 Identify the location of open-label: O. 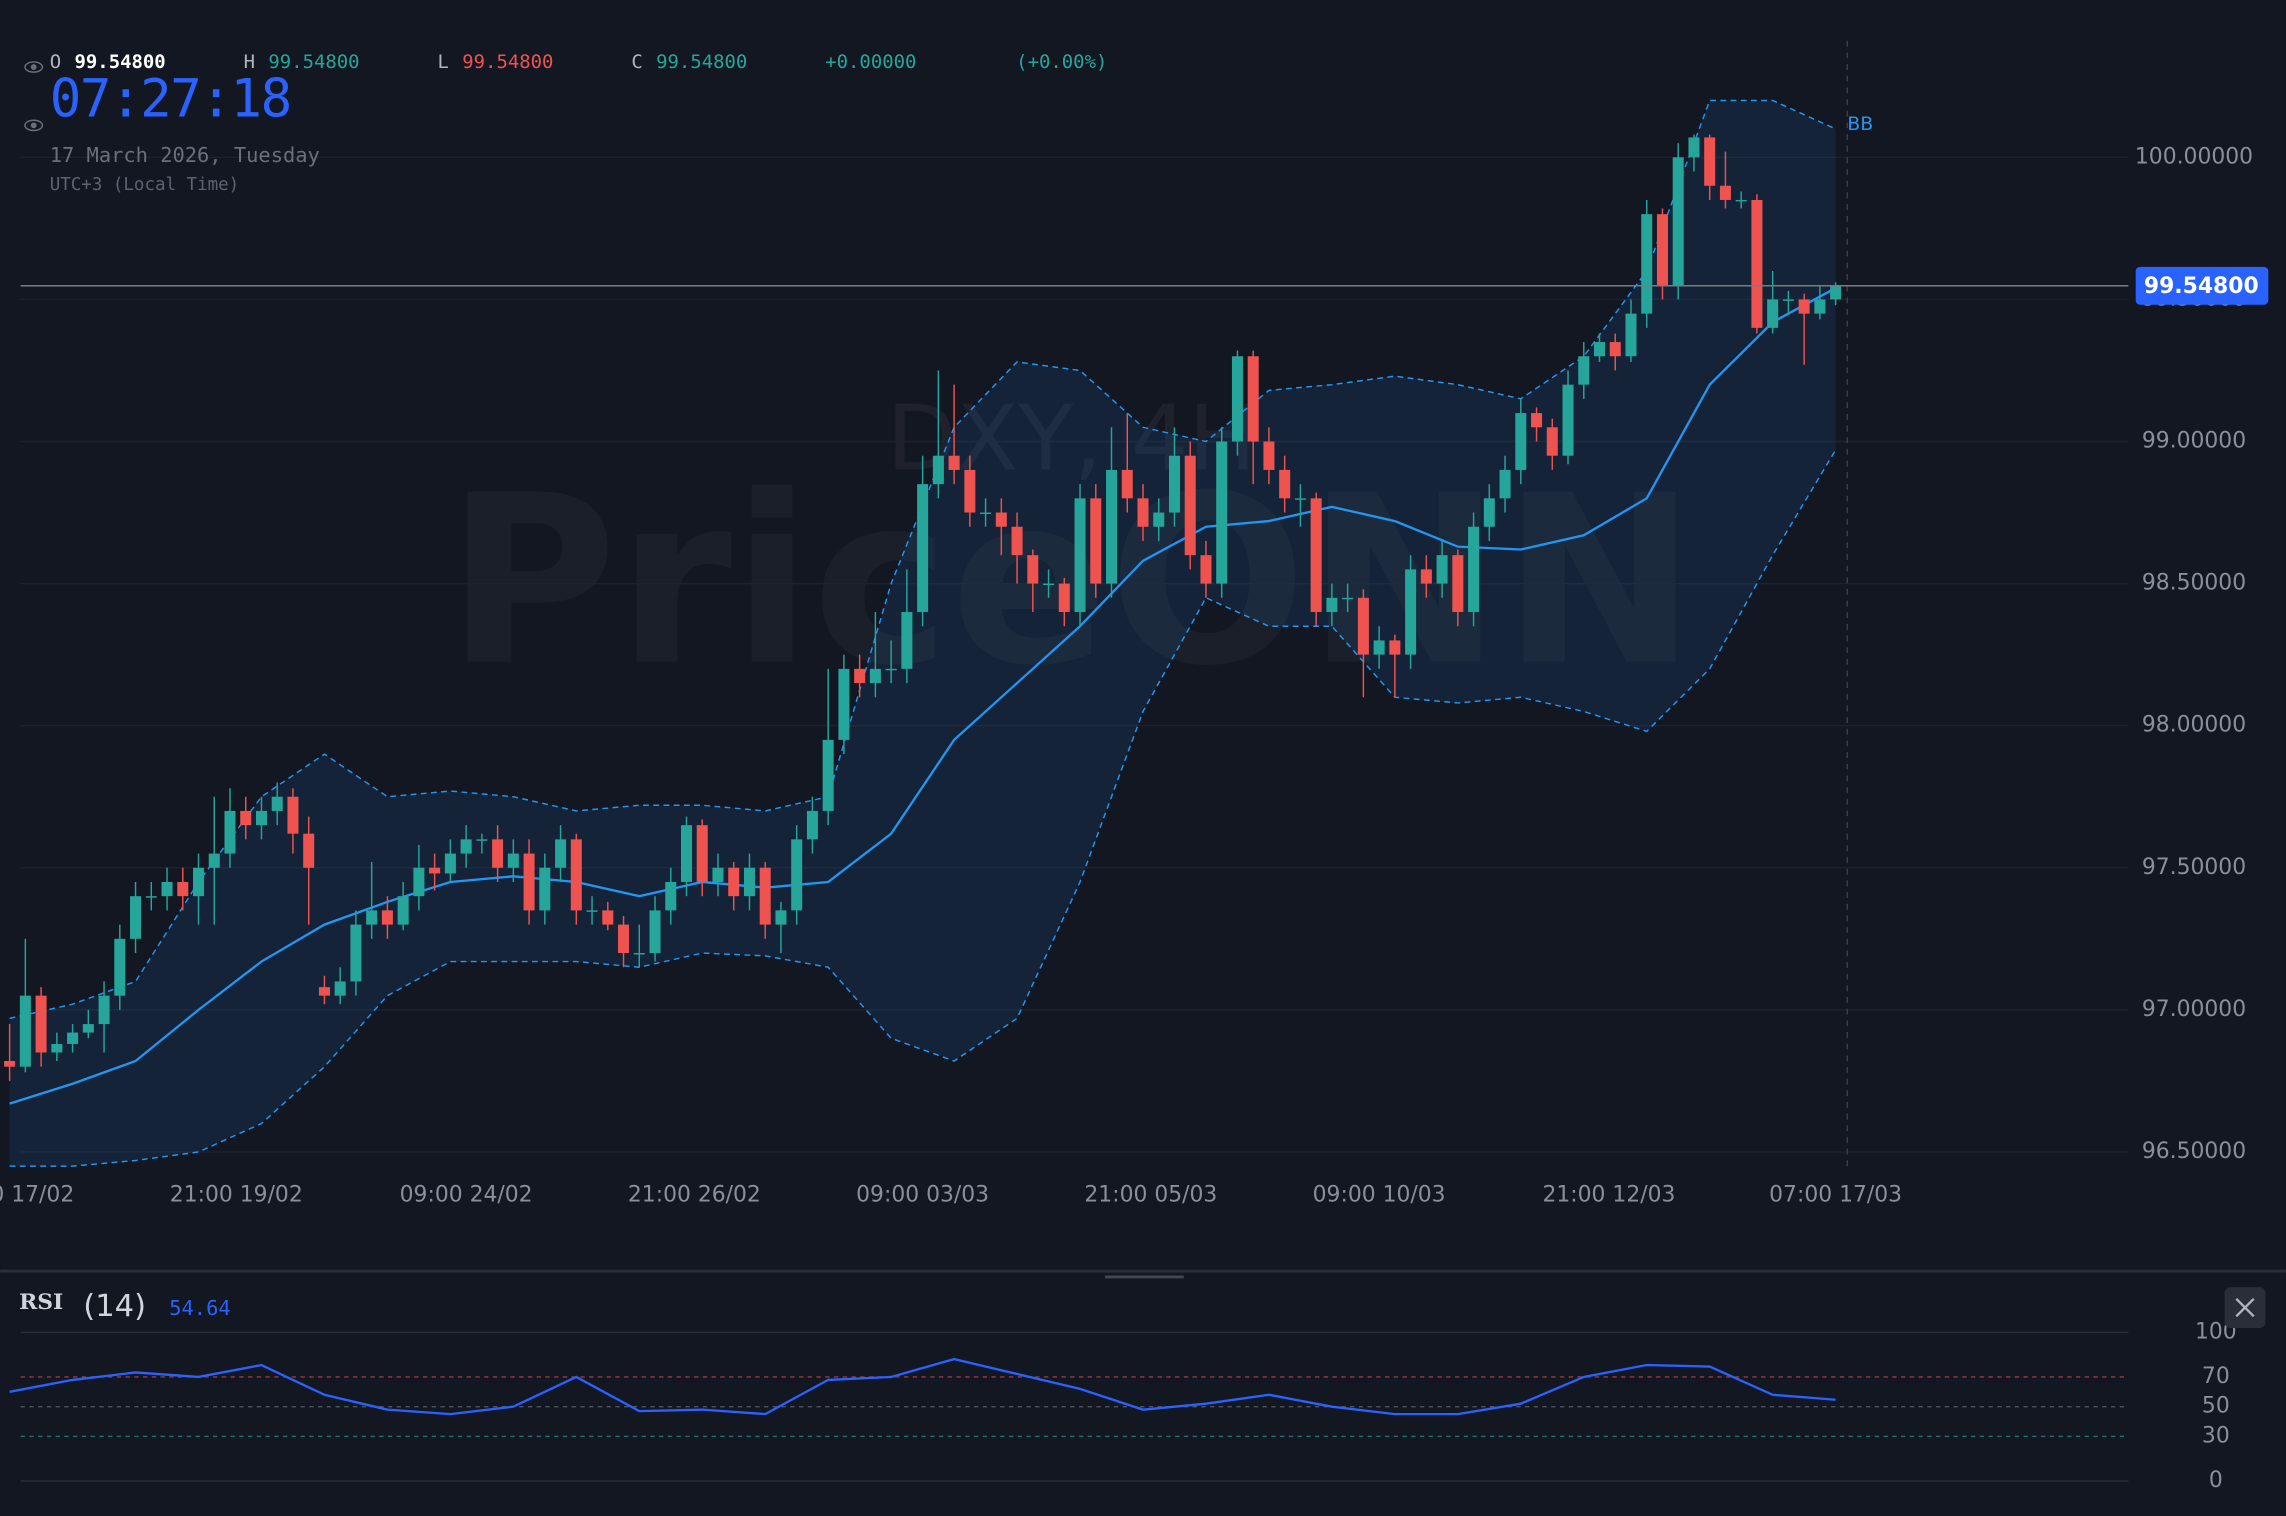
(55, 62).